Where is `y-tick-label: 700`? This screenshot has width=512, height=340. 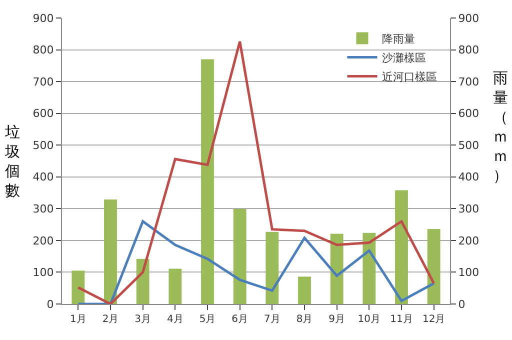 y-tick-label: 700 is located at coordinates (43, 81).